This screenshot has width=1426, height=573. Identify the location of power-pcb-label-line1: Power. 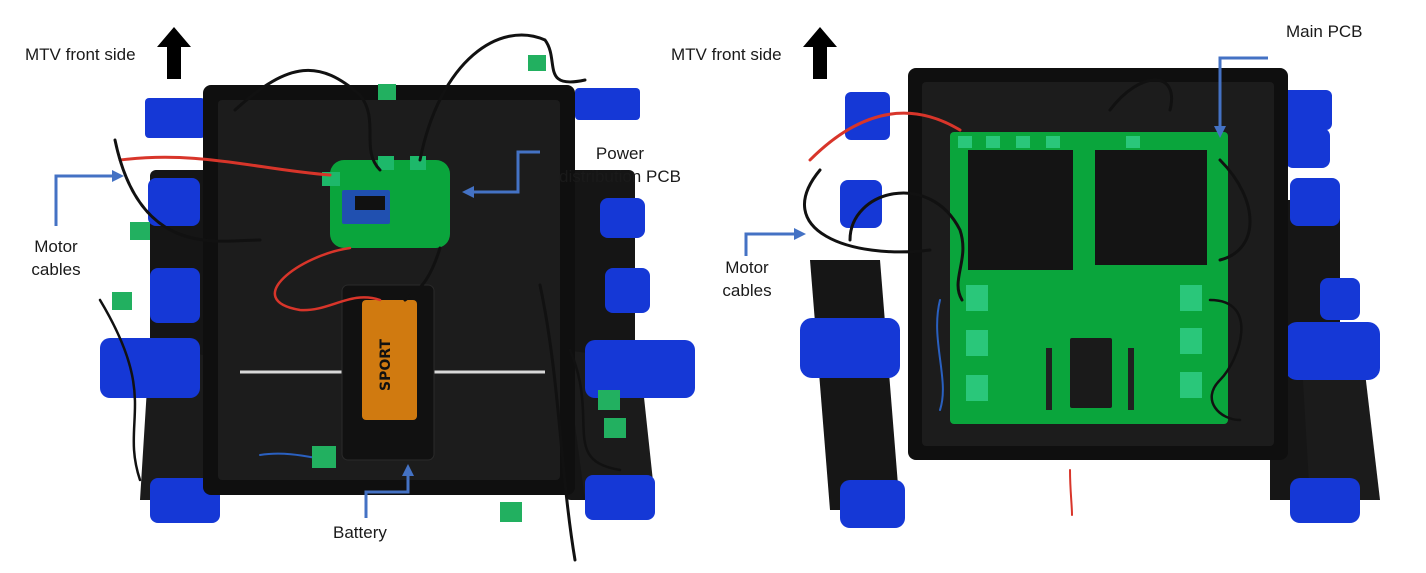
(620, 153).